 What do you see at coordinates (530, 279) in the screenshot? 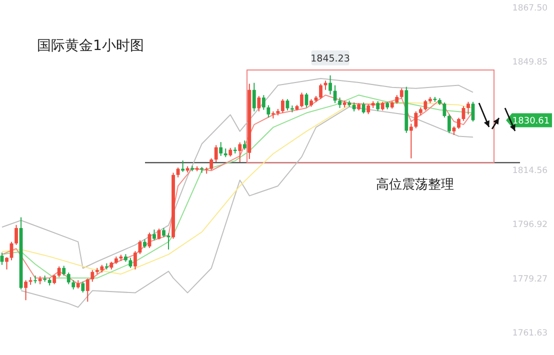
I see `y-tick-label: 1779.27` at bounding box center [530, 279].